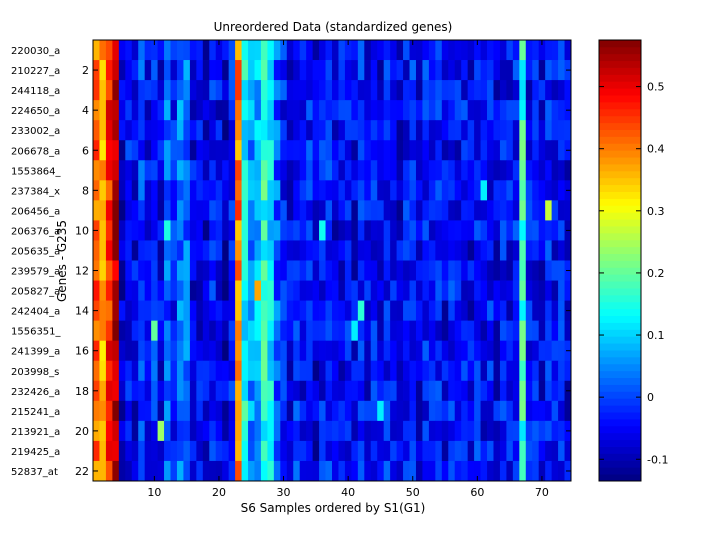 The width and height of the screenshot is (720, 540). What do you see at coordinates (36, 332) in the screenshot?
I see `row-label: 1556351_` at bounding box center [36, 332].